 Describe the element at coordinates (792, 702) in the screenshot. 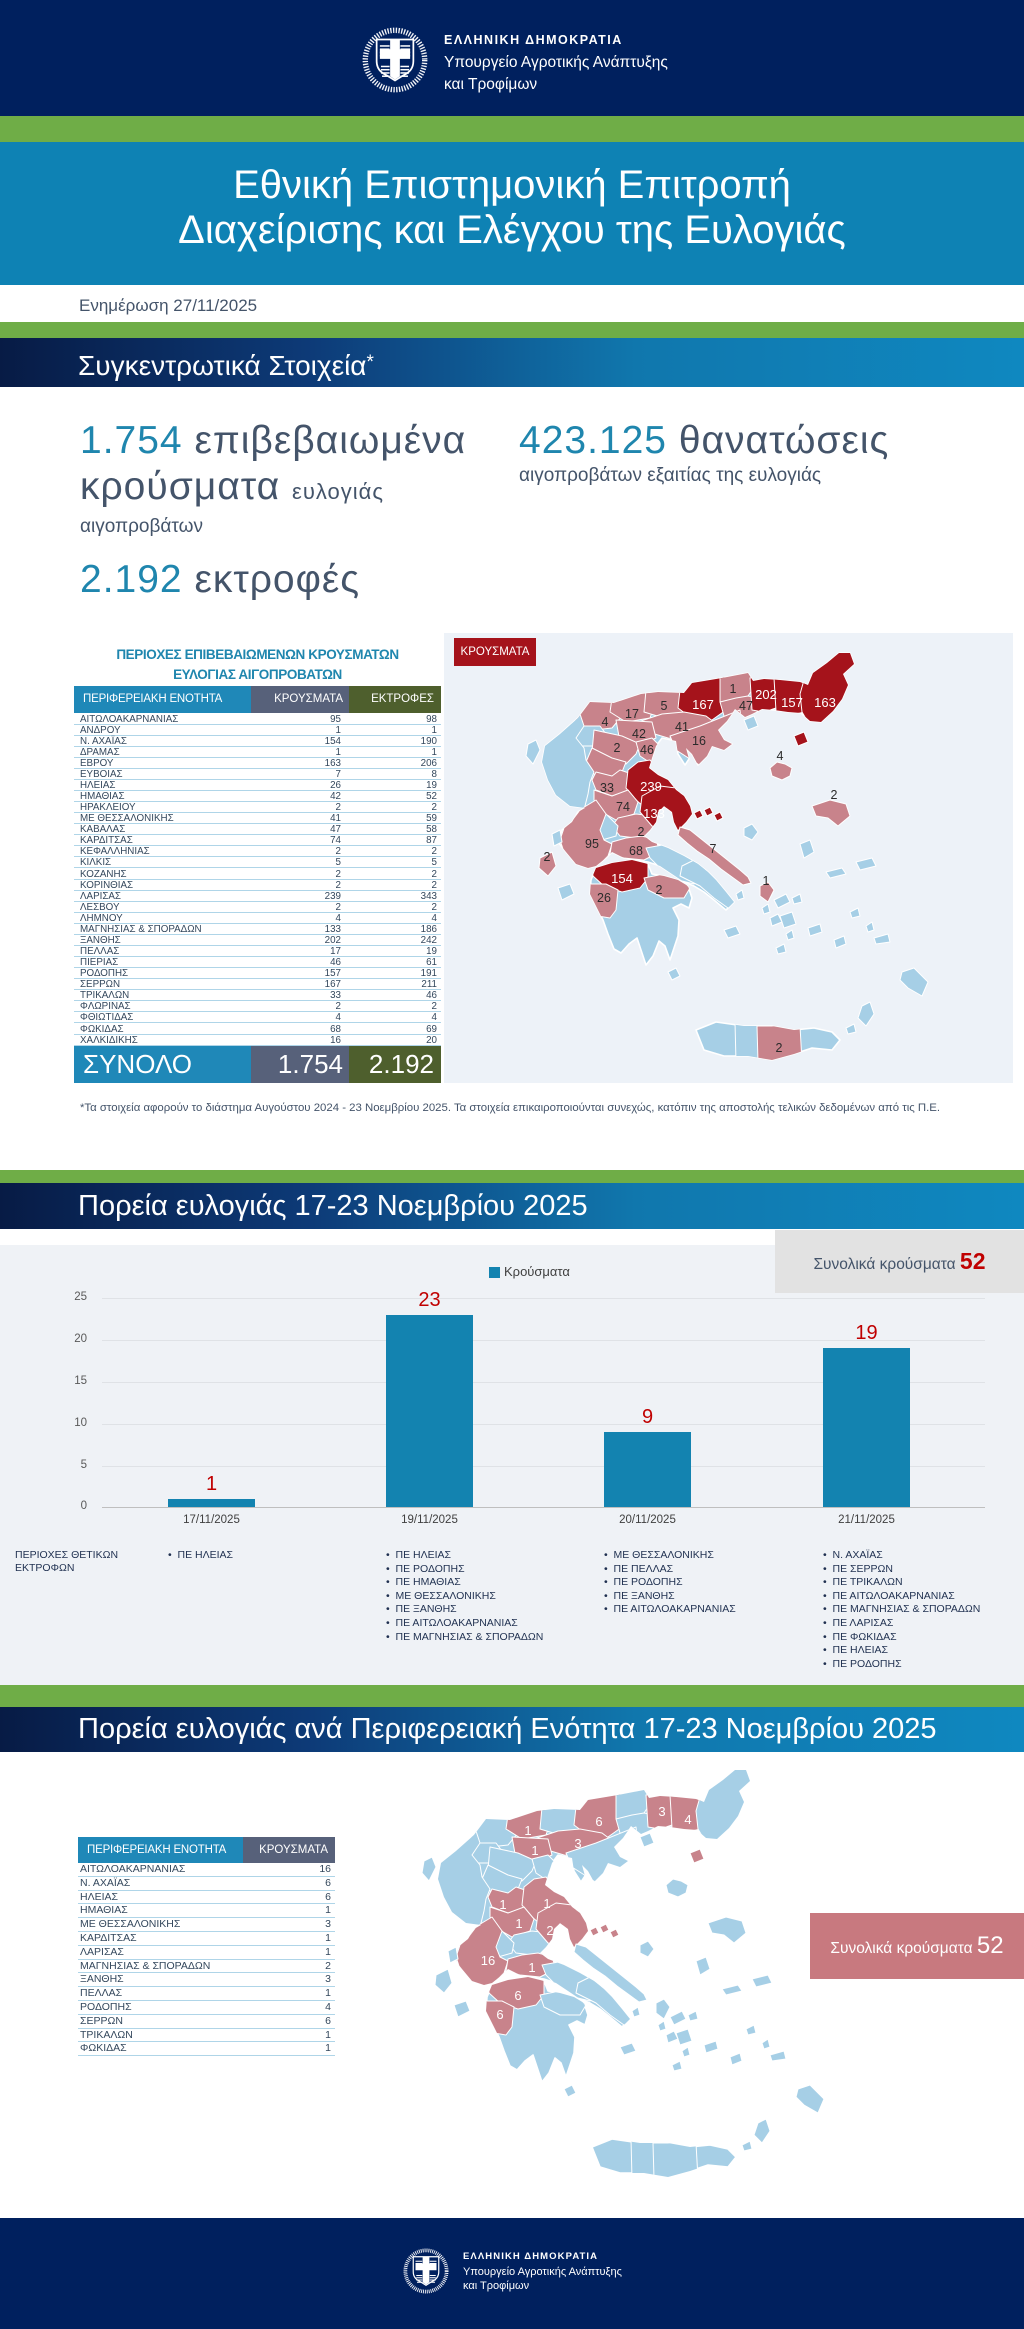

I see `svg-text: 157` at that location.